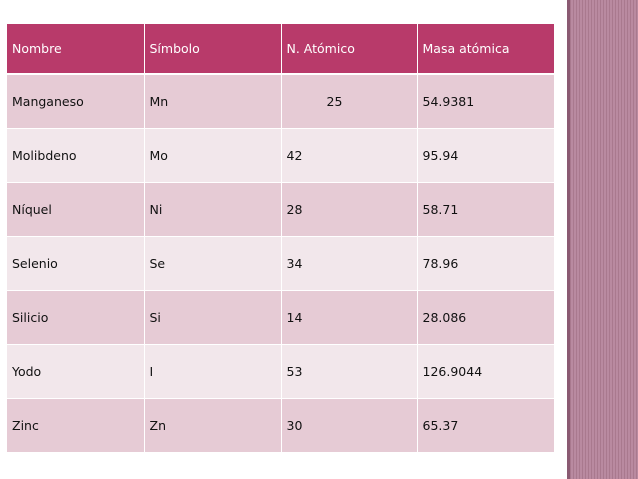 Image resolution: width=638 pixels, height=479 pixels. What do you see at coordinates (348, 262) in the screenshot?
I see `cell-numero-atomico: 34` at bounding box center [348, 262].